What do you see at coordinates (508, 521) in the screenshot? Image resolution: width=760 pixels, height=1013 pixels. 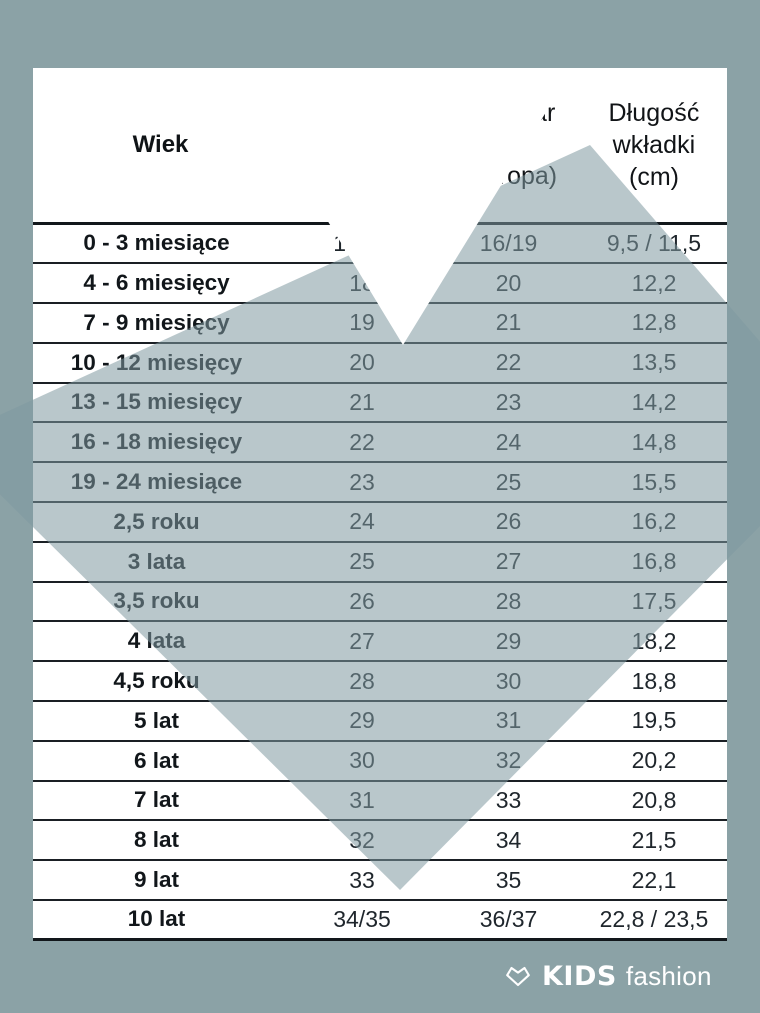 I see `cell-size-eu: 26` at bounding box center [508, 521].